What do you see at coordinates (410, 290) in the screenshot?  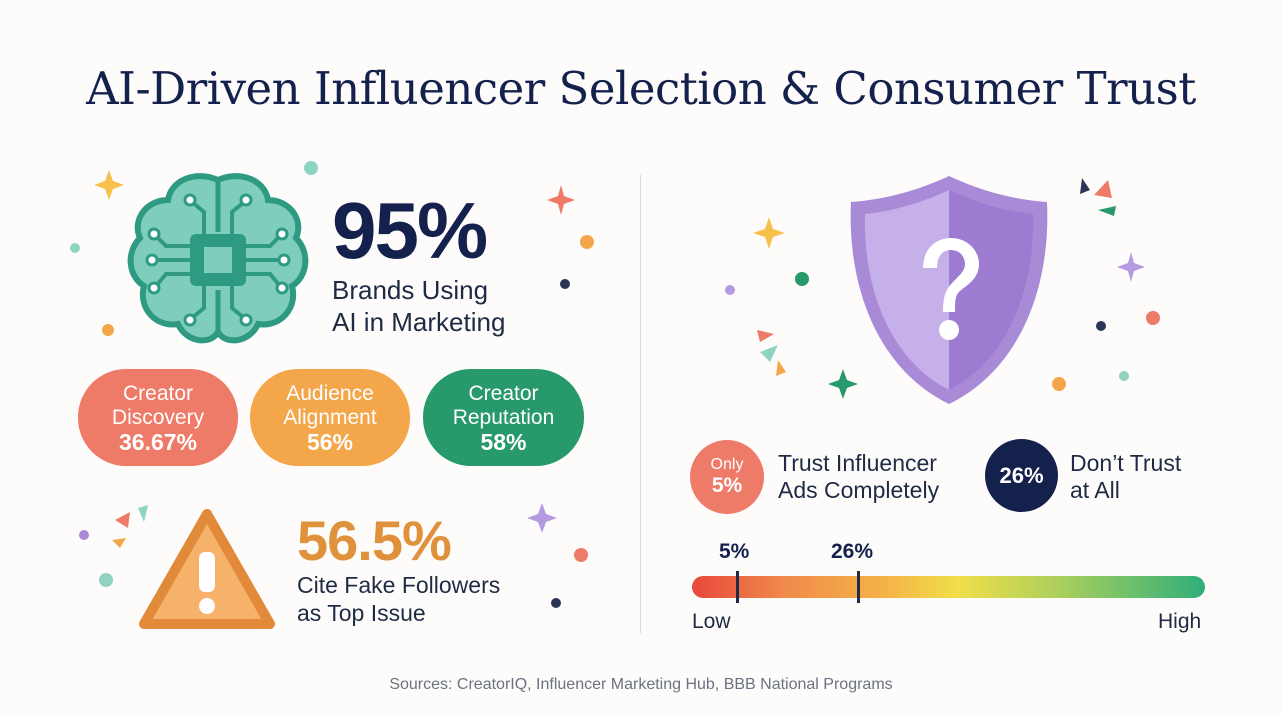 I see `brands-ai-caption-line1: Brands Using` at bounding box center [410, 290].